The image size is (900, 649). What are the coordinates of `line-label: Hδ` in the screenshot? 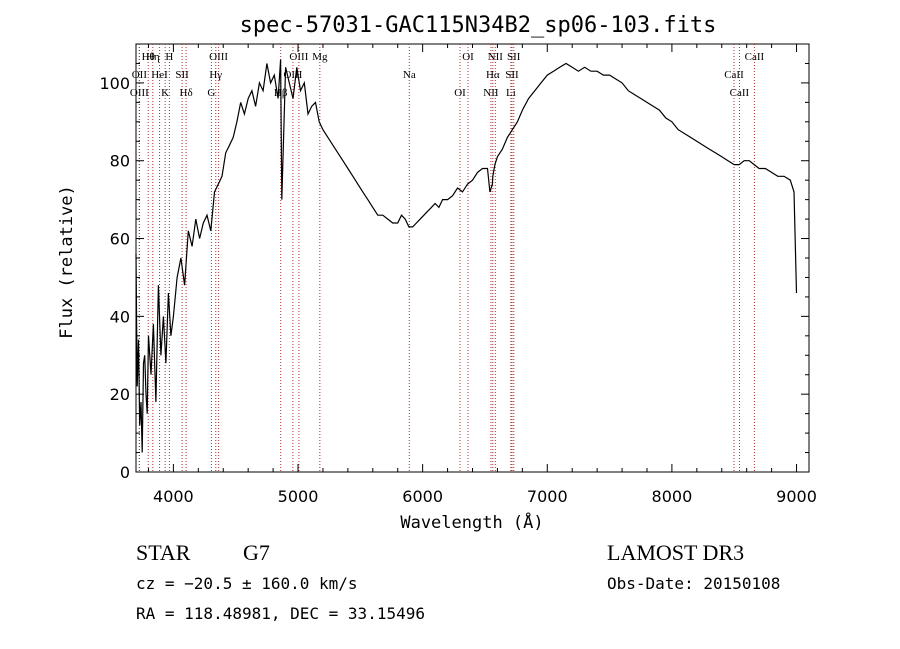 It's located at (186, 93).